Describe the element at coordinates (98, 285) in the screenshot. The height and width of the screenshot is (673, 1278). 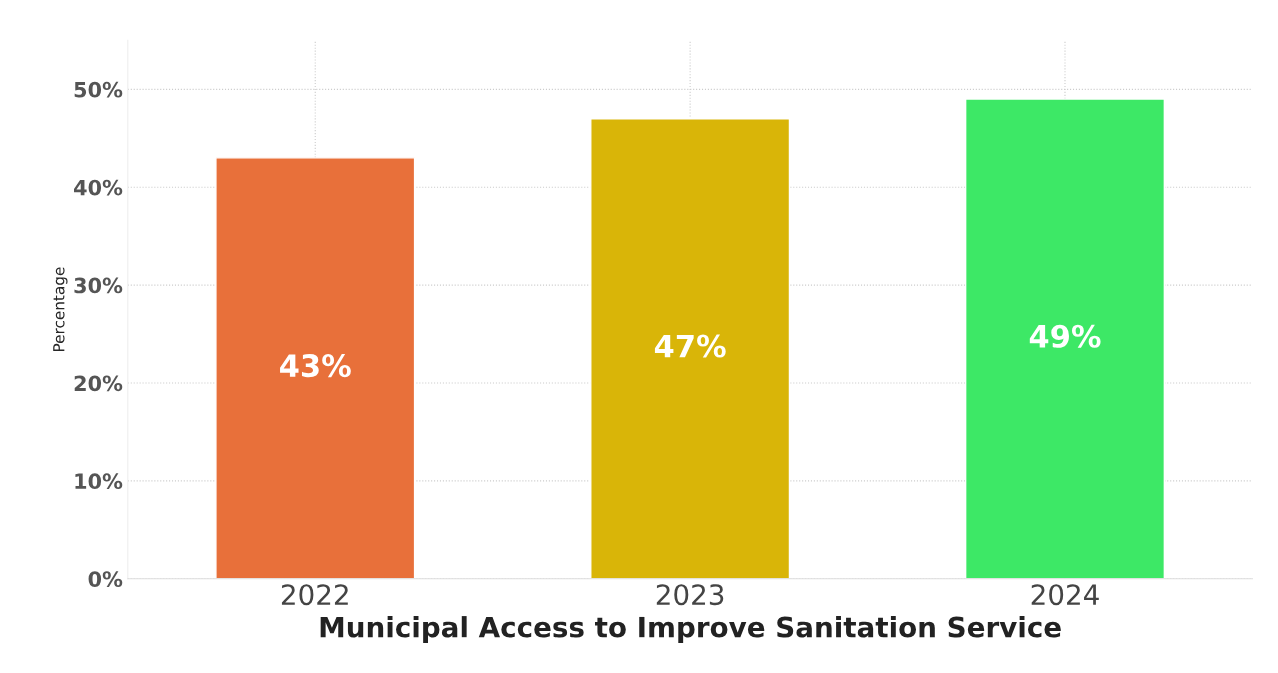
I see `y-tick-label: 30%` at that location.